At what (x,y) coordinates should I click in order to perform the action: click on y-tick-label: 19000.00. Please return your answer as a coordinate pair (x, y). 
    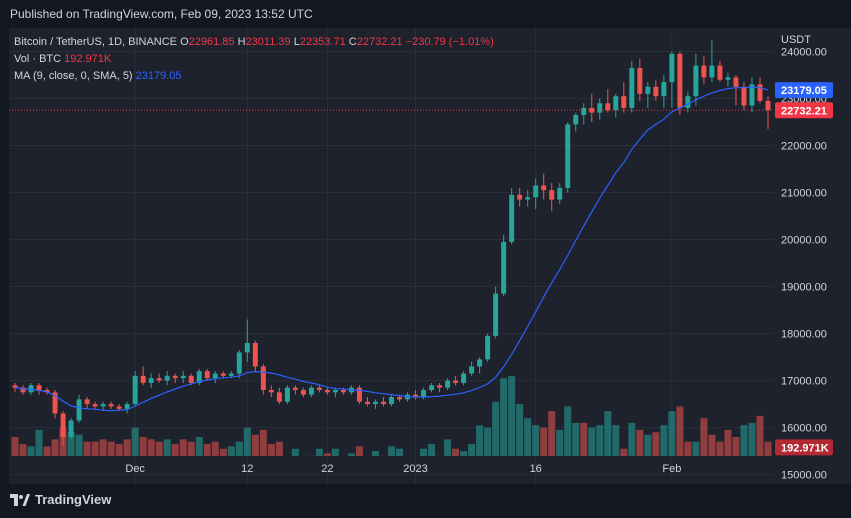
    Looking at the image, I should click on (804, 288).